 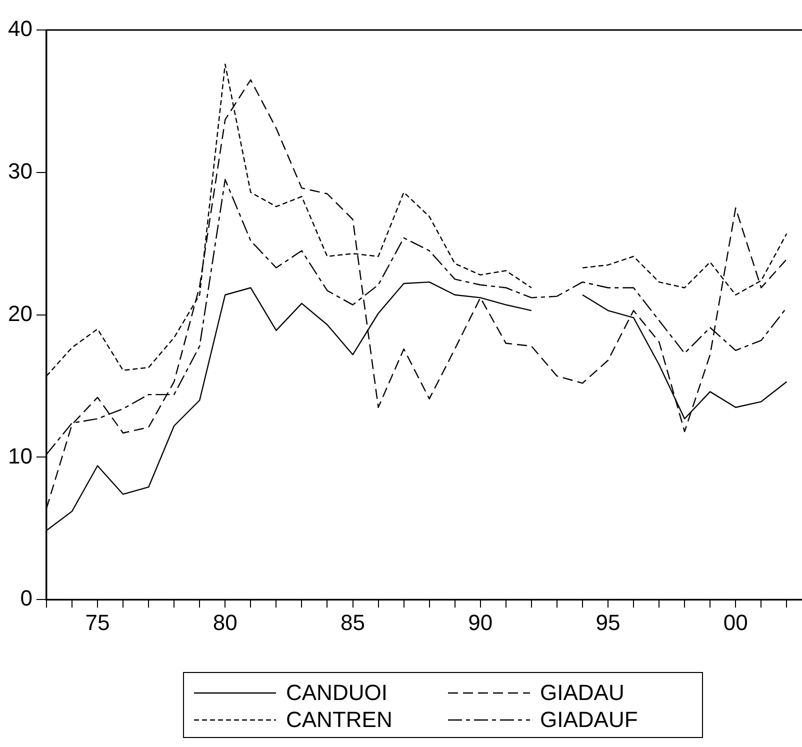 I want to click on x-tick-label: 95, so click(x=608, y=622).